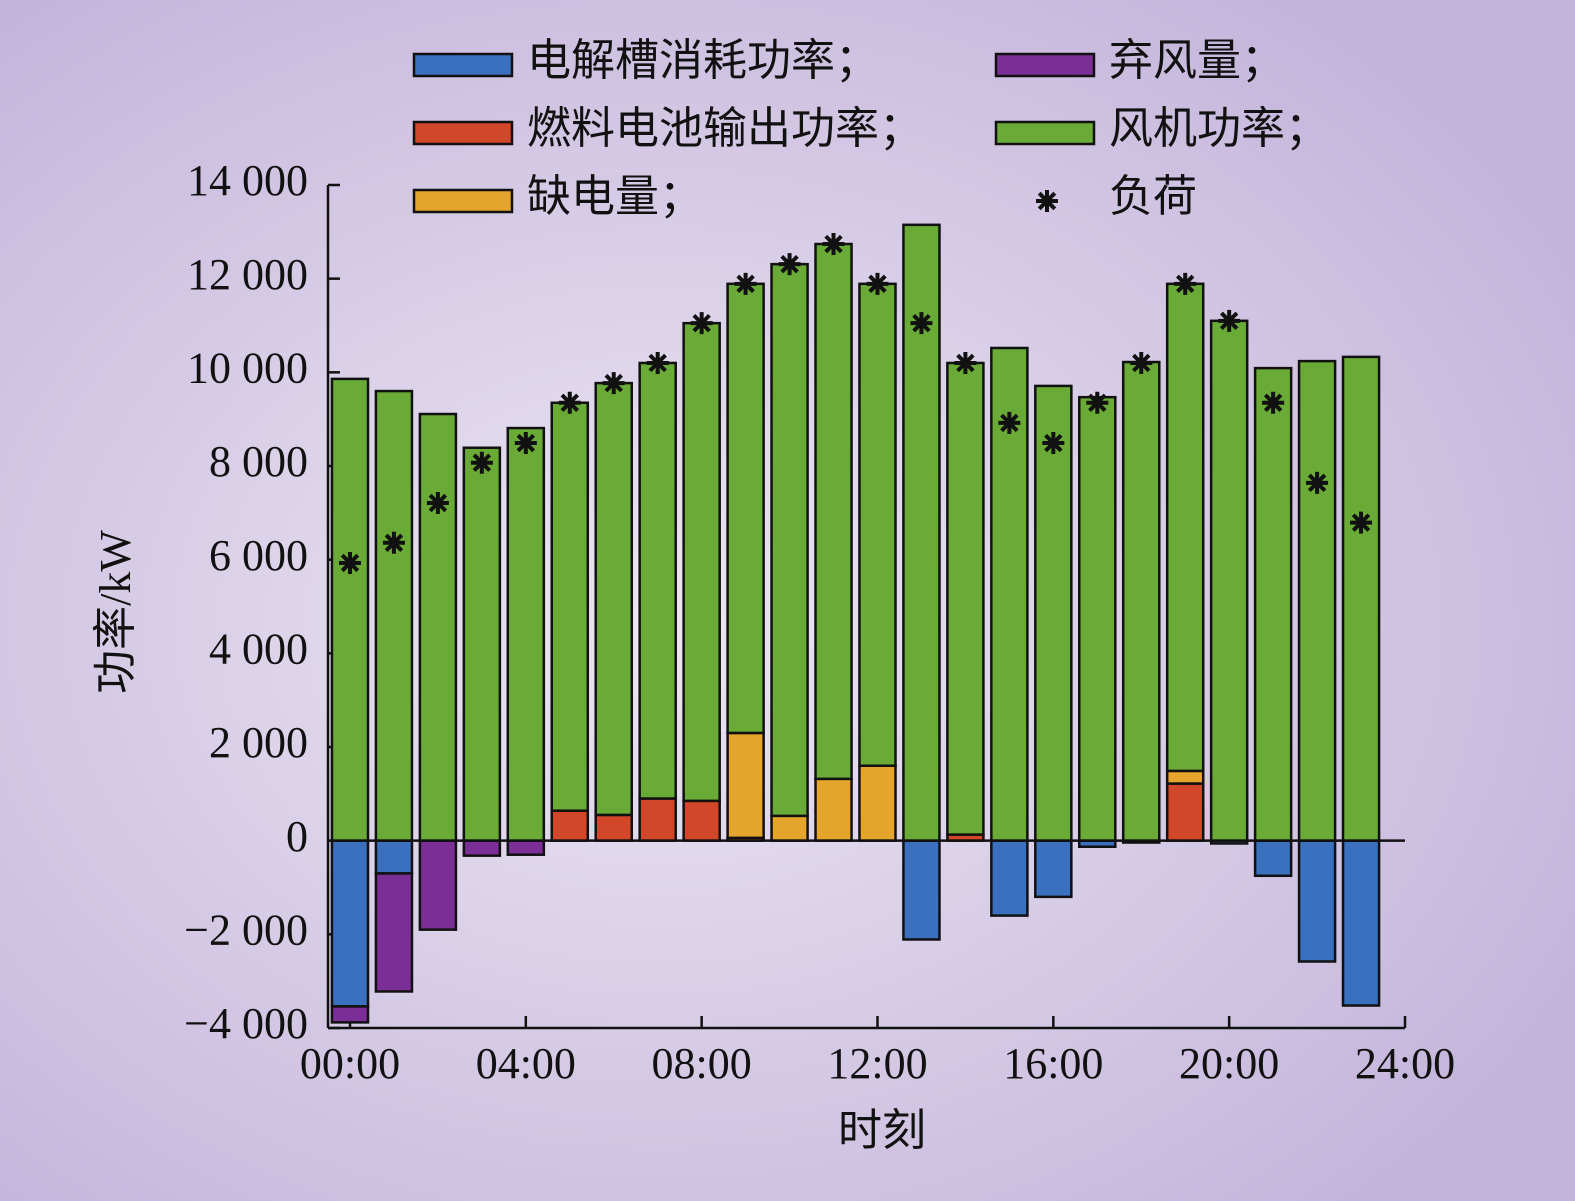 The height and width of the screenshot is (1201, 1575). What do you see at coordinates (258, 555) in the screenshot?
I see `y-tick-label: 6 000` at bounding box center [258, 555].